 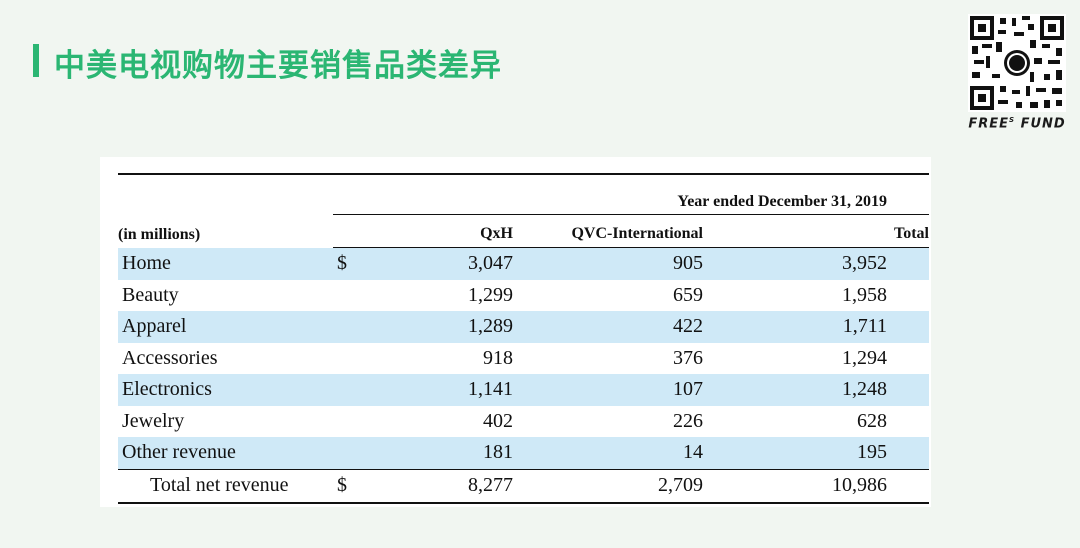 What do you see at coordinates (608, 231) in the screenshot?
I see `column-header-qvc-international: QVC-International` at bounding box center [608, 231].